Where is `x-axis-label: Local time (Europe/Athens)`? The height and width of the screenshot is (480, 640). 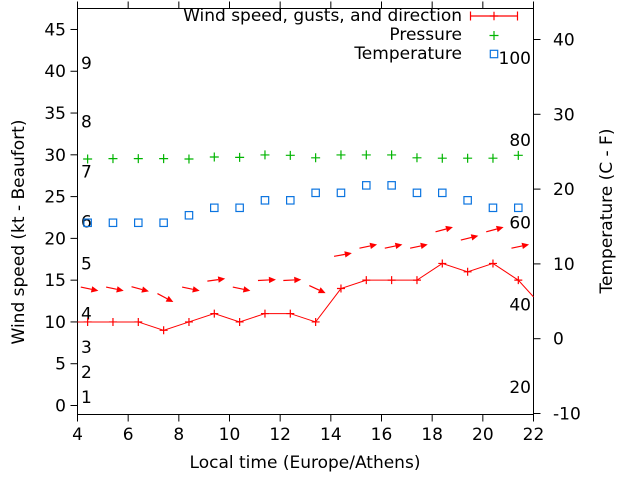 x-axis-label: Local time (Europe/Athens) is located at coordinates (305, 463).